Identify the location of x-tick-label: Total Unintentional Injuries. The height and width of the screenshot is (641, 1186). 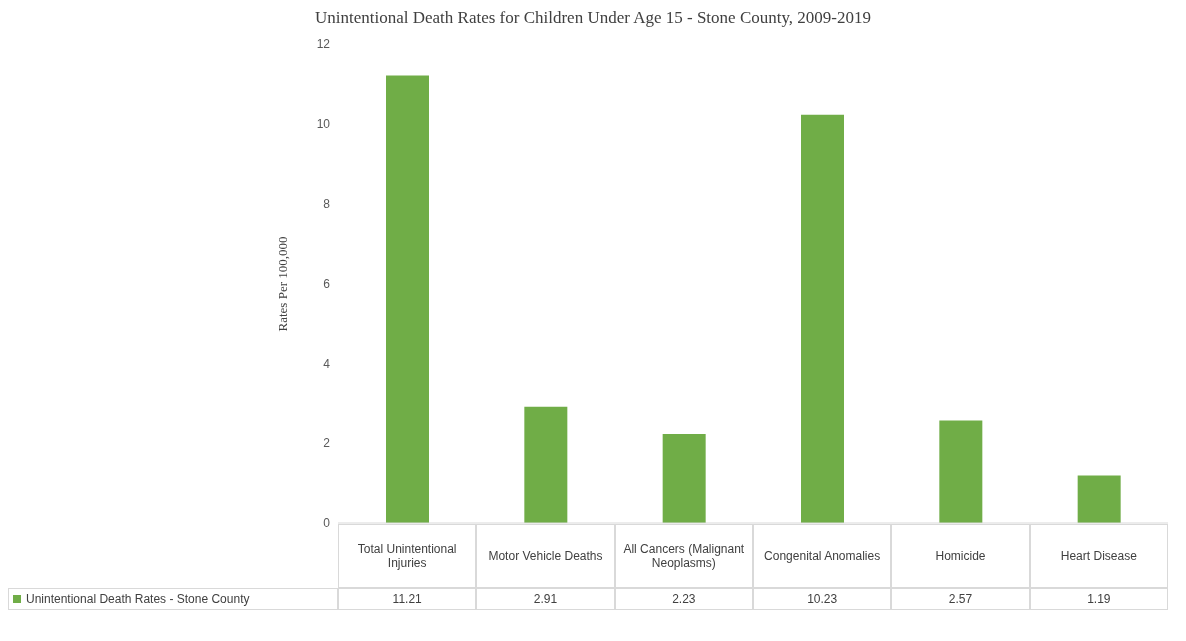
(407, 556).